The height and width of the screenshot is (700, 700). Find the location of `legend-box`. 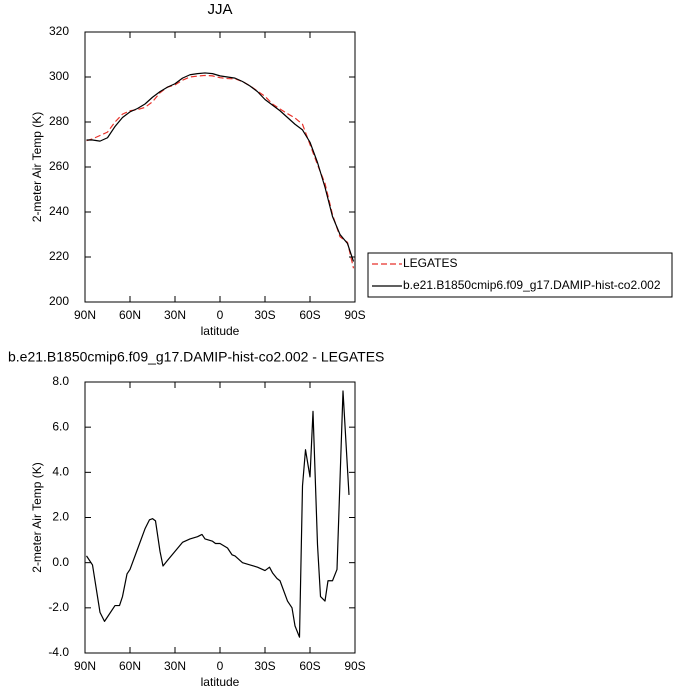

legend-box is located at coordinates (520, 275).